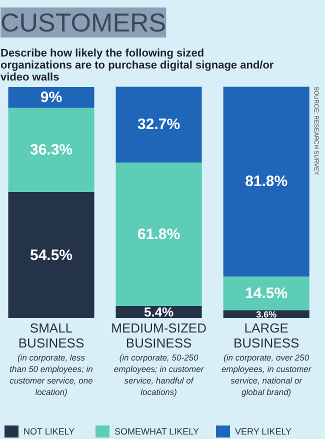  Describe the element at coordinates (52, 374) in the screenshot. I see `text: (in corporate, less than 50 employees; in customer service, one location)` at that location.